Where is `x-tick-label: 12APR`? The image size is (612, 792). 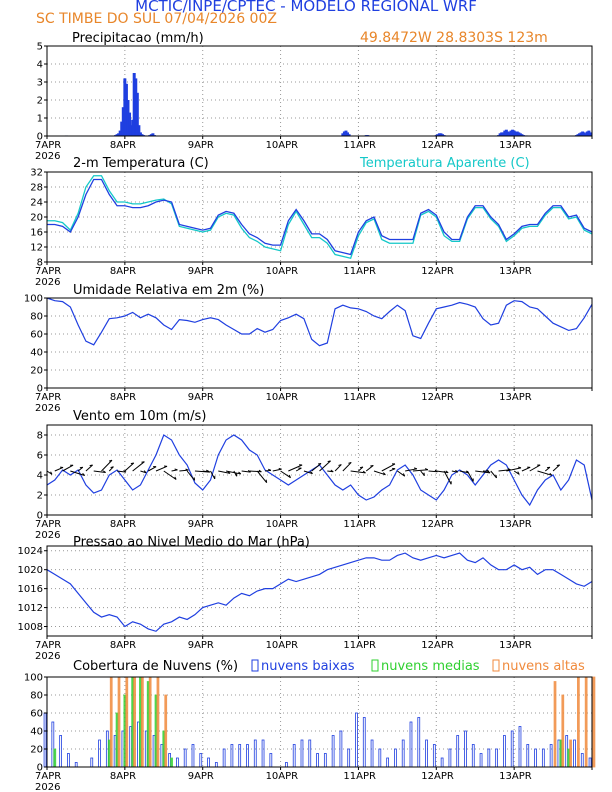
x-tick-label: 12APR is located at coordinates (437, 271).